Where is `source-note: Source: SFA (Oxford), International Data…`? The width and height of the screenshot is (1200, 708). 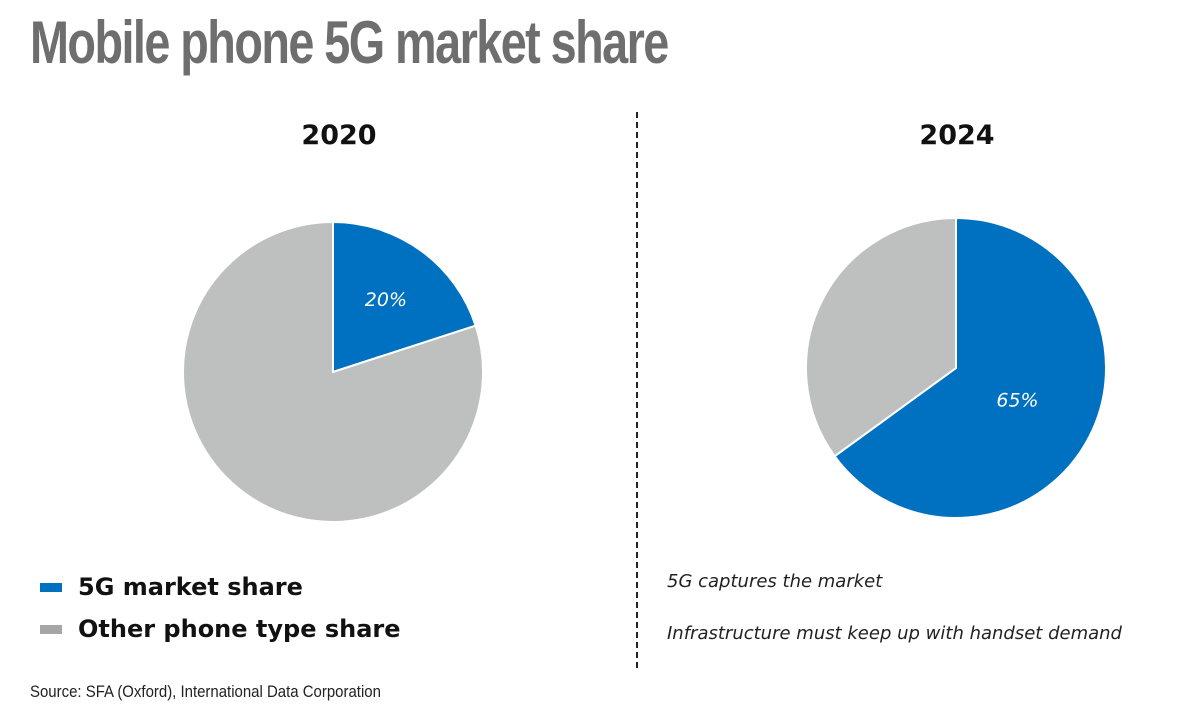 source-note: Source: SFA (Oxford), International Data… is located at coordinates (205, 691).